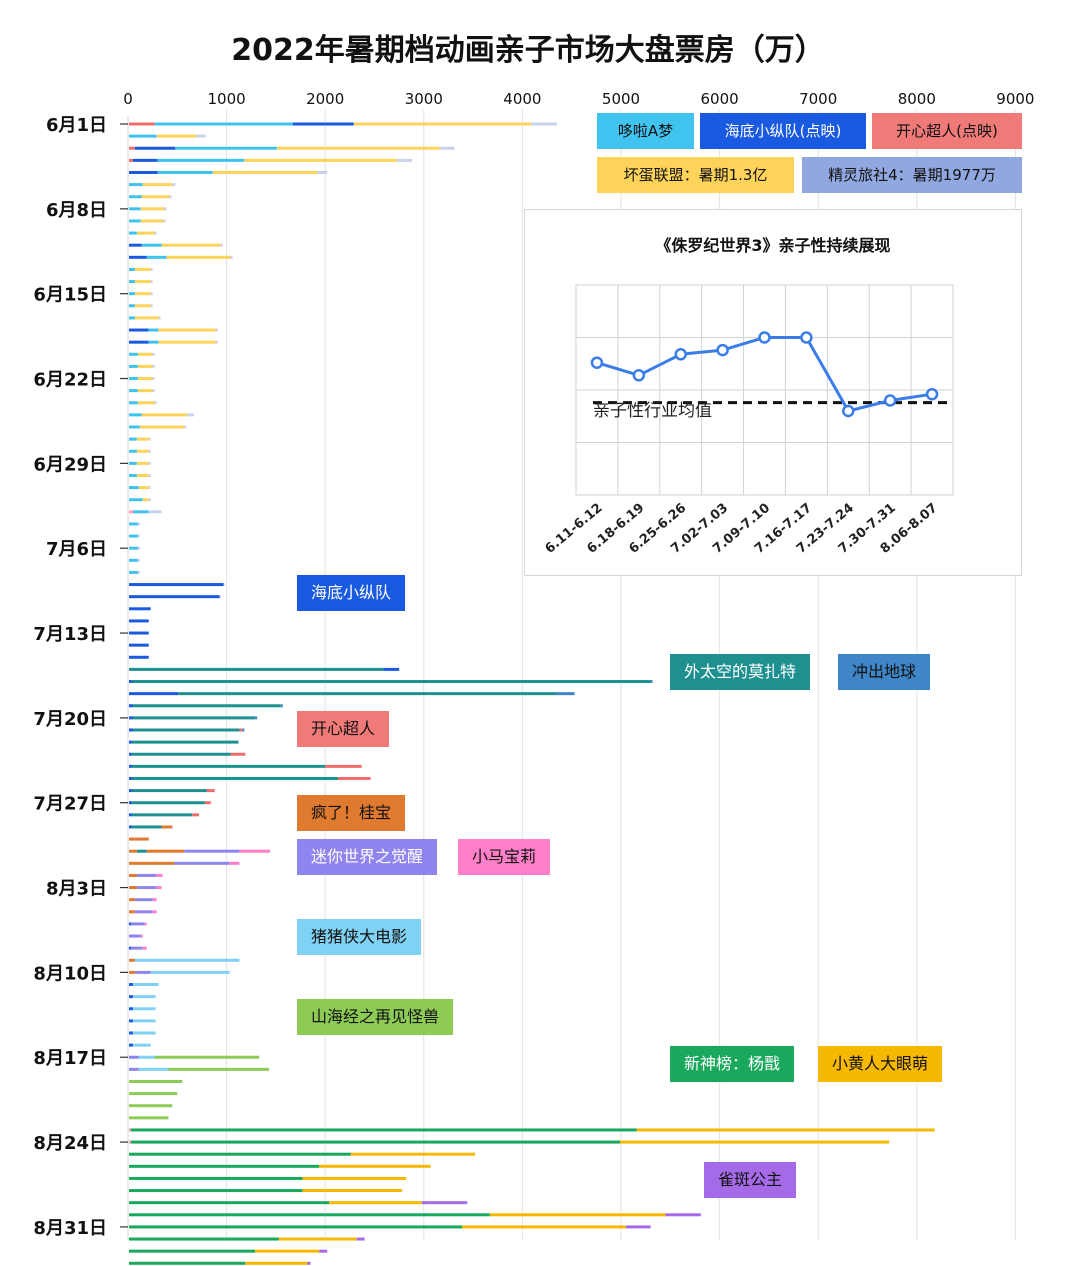  What do you see at coordinates (159, 875) in the screenshot?
I see `bar-segment-pony` at bounding box center [159, 875].